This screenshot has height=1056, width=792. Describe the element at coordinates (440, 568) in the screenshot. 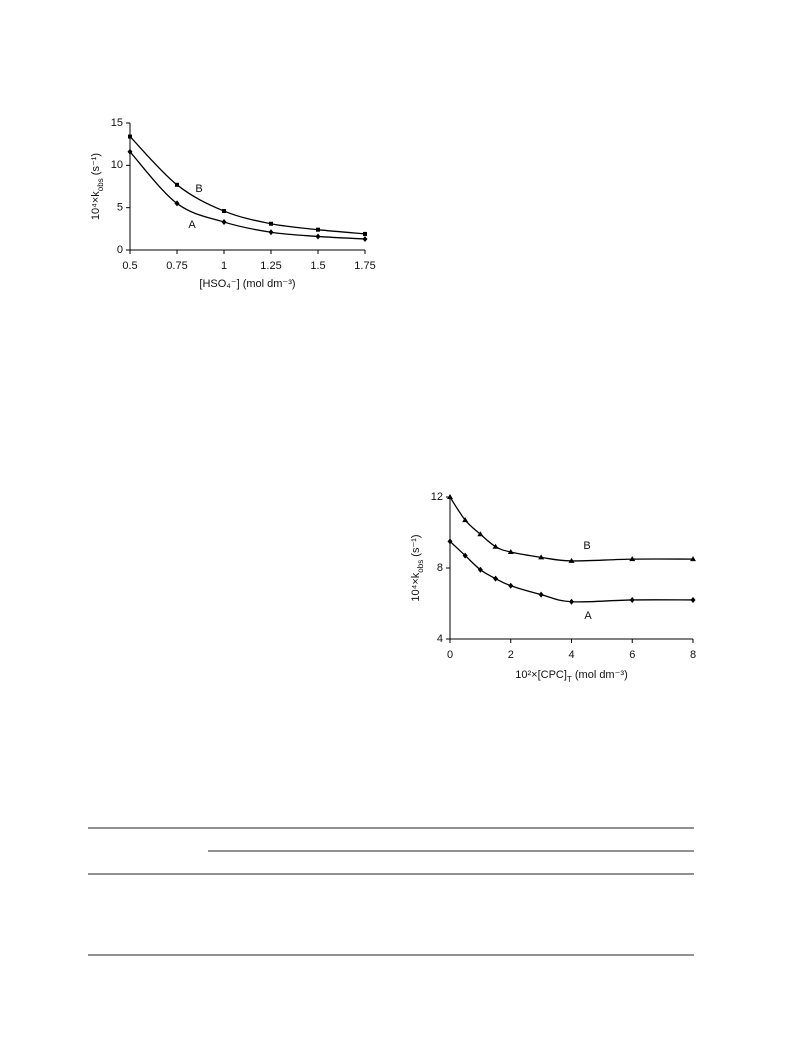

I see `y-tick-label: 8` at that location.